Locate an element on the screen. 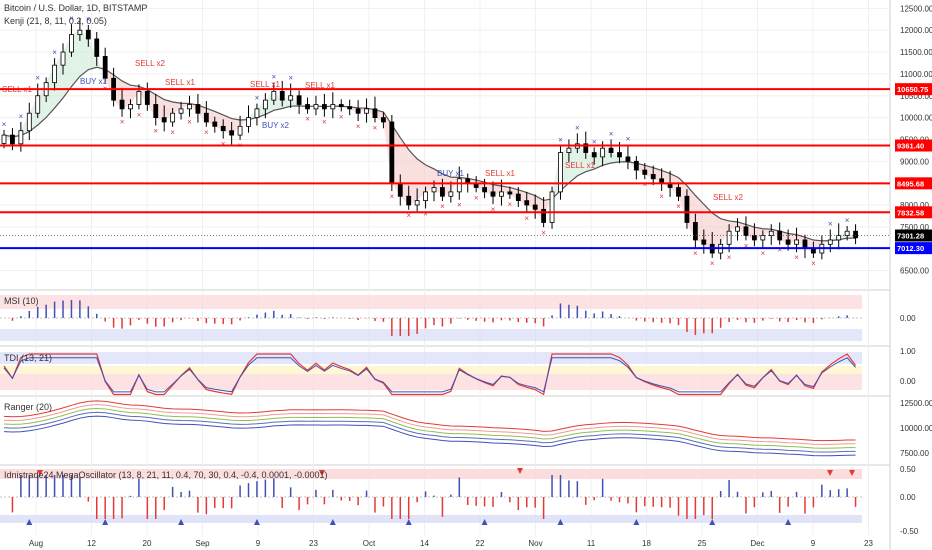 This screenshot has width=932, height=550. msi-upper-band is located at coordinates (431, 302).